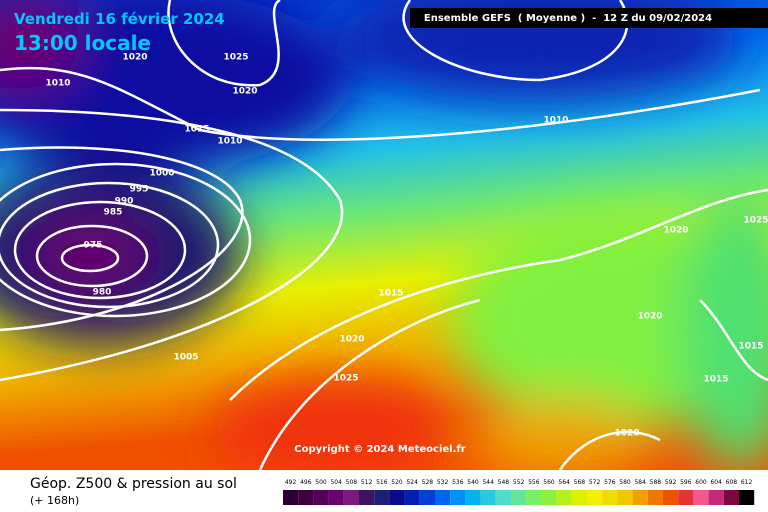 The image size is (768, 512). I want to click on model-banner, so click(589, 18).